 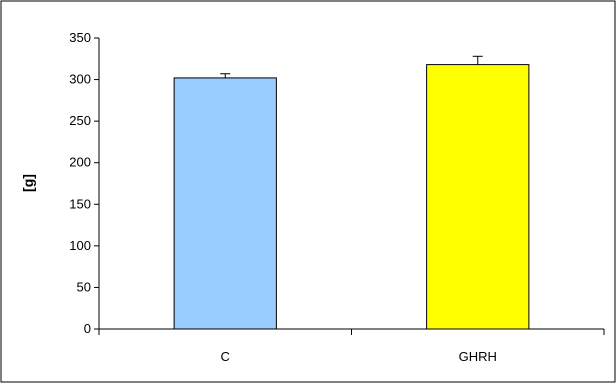 I want to click on y-tick-label: 50, so click(x=84, y=286).